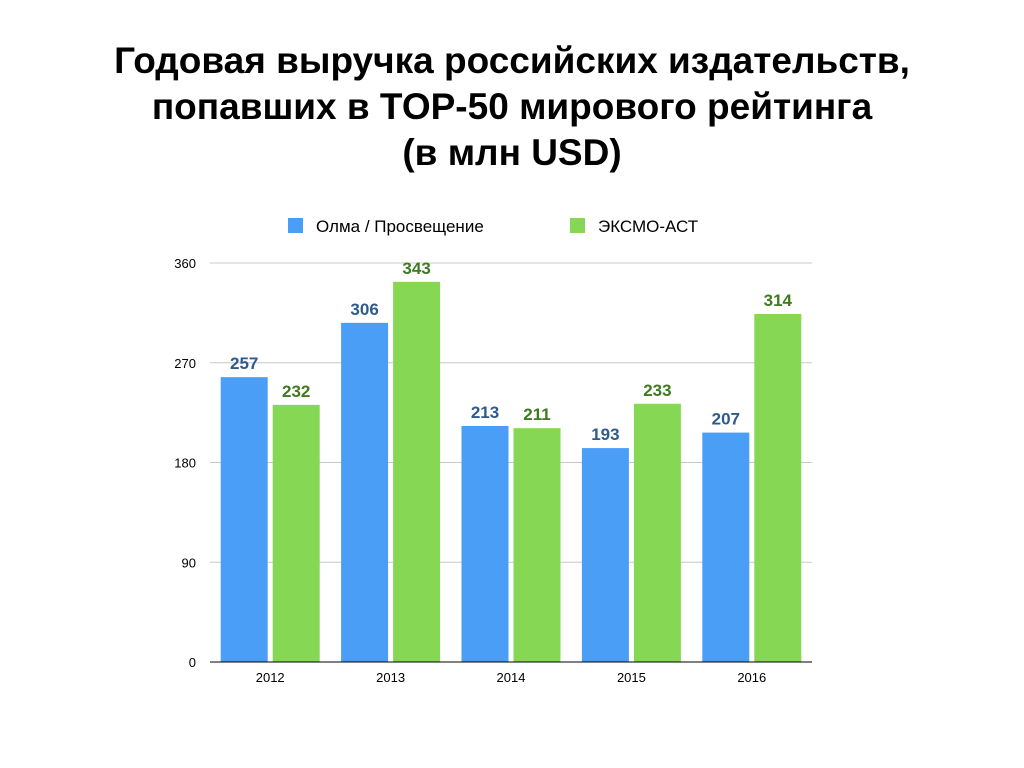 This screenshot has height=768, width=1024. Describe the element at coordinates (512, 152) in the screenshot. I see `chart-title-line-3: (в млн USD)` at that location.